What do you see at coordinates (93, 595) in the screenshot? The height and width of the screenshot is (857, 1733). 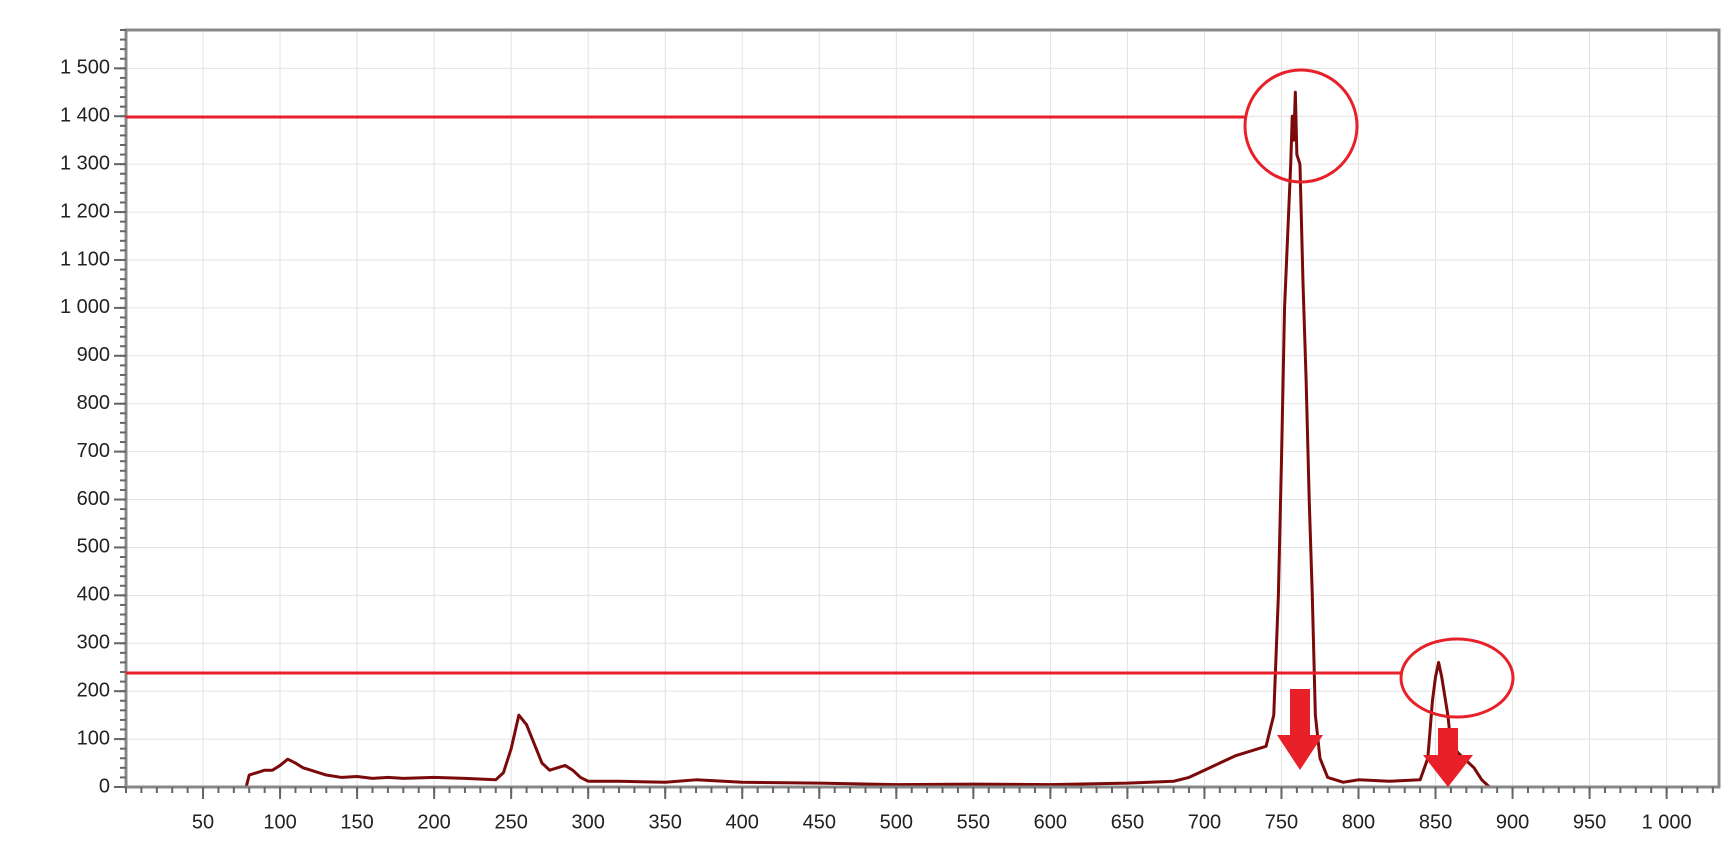 I see `y-tick-label: 400` at bounding box center [93, 595].